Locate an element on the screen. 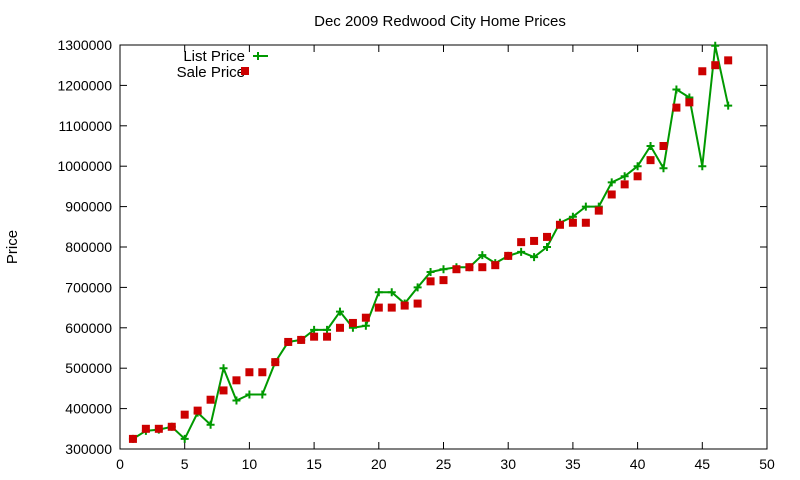  y-tick-label: 600000 is located at coordinates (88, 328).